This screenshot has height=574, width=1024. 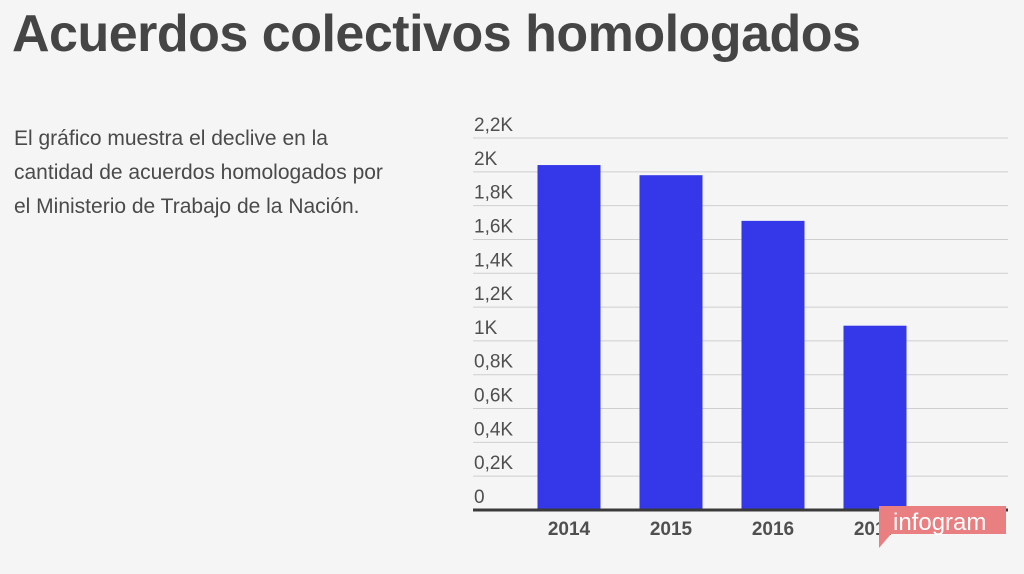 What do you see at coordinates (939, 522) in the screenshot?
I see `infogram-logo-text: infogram` at bounding box center [939, 522].